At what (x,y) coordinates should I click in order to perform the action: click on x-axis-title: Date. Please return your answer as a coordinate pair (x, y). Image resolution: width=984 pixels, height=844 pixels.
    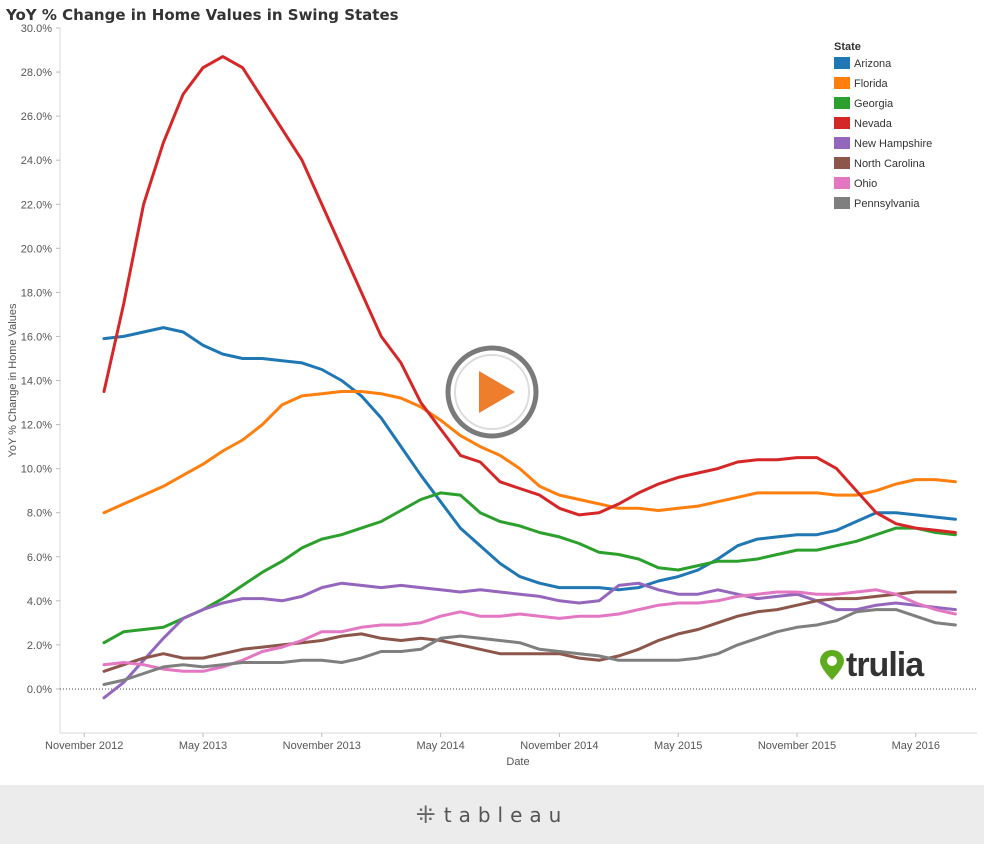
    Looking at the image, I should click on (517, 762).